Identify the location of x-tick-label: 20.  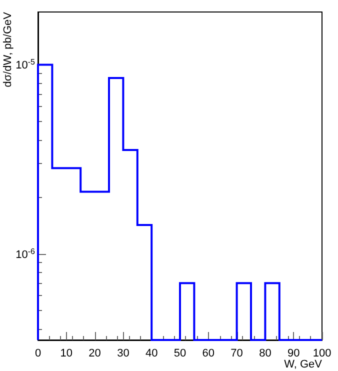
(94, 354).